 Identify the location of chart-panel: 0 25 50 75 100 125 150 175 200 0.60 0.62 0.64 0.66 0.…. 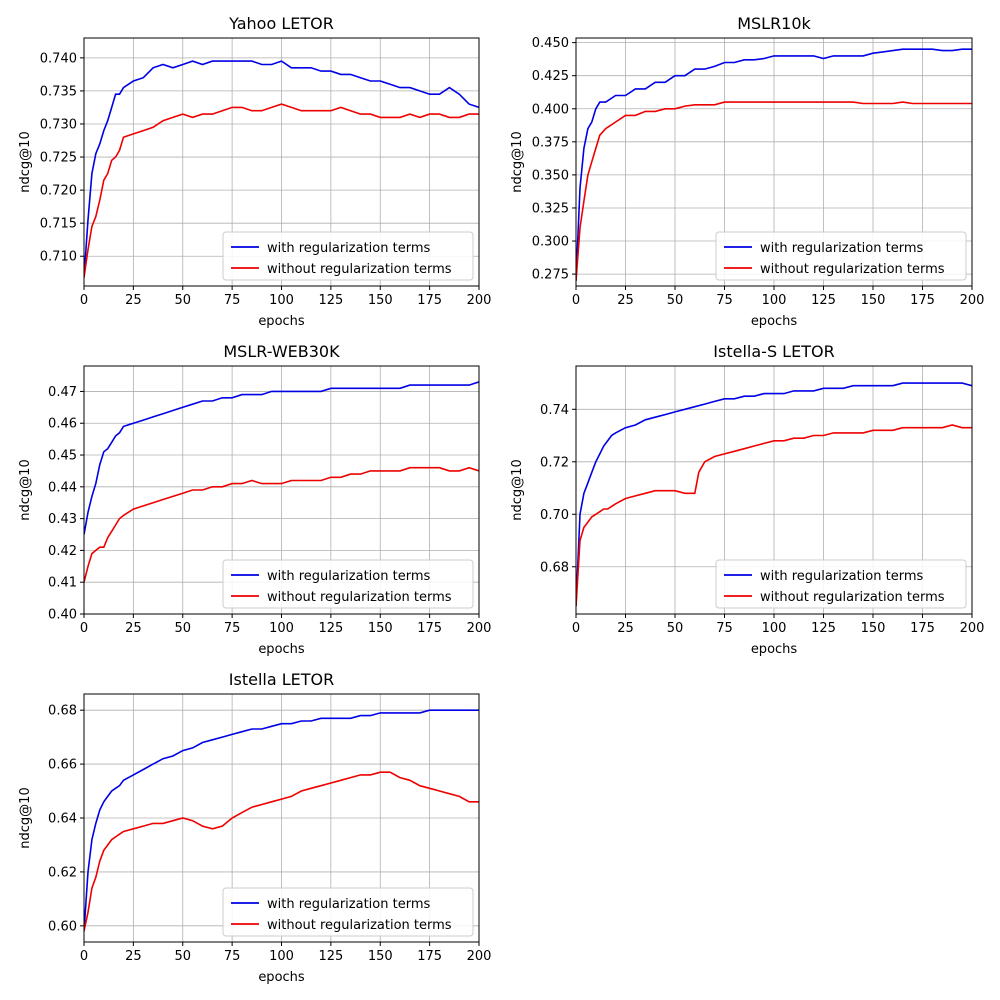
(254, 827).